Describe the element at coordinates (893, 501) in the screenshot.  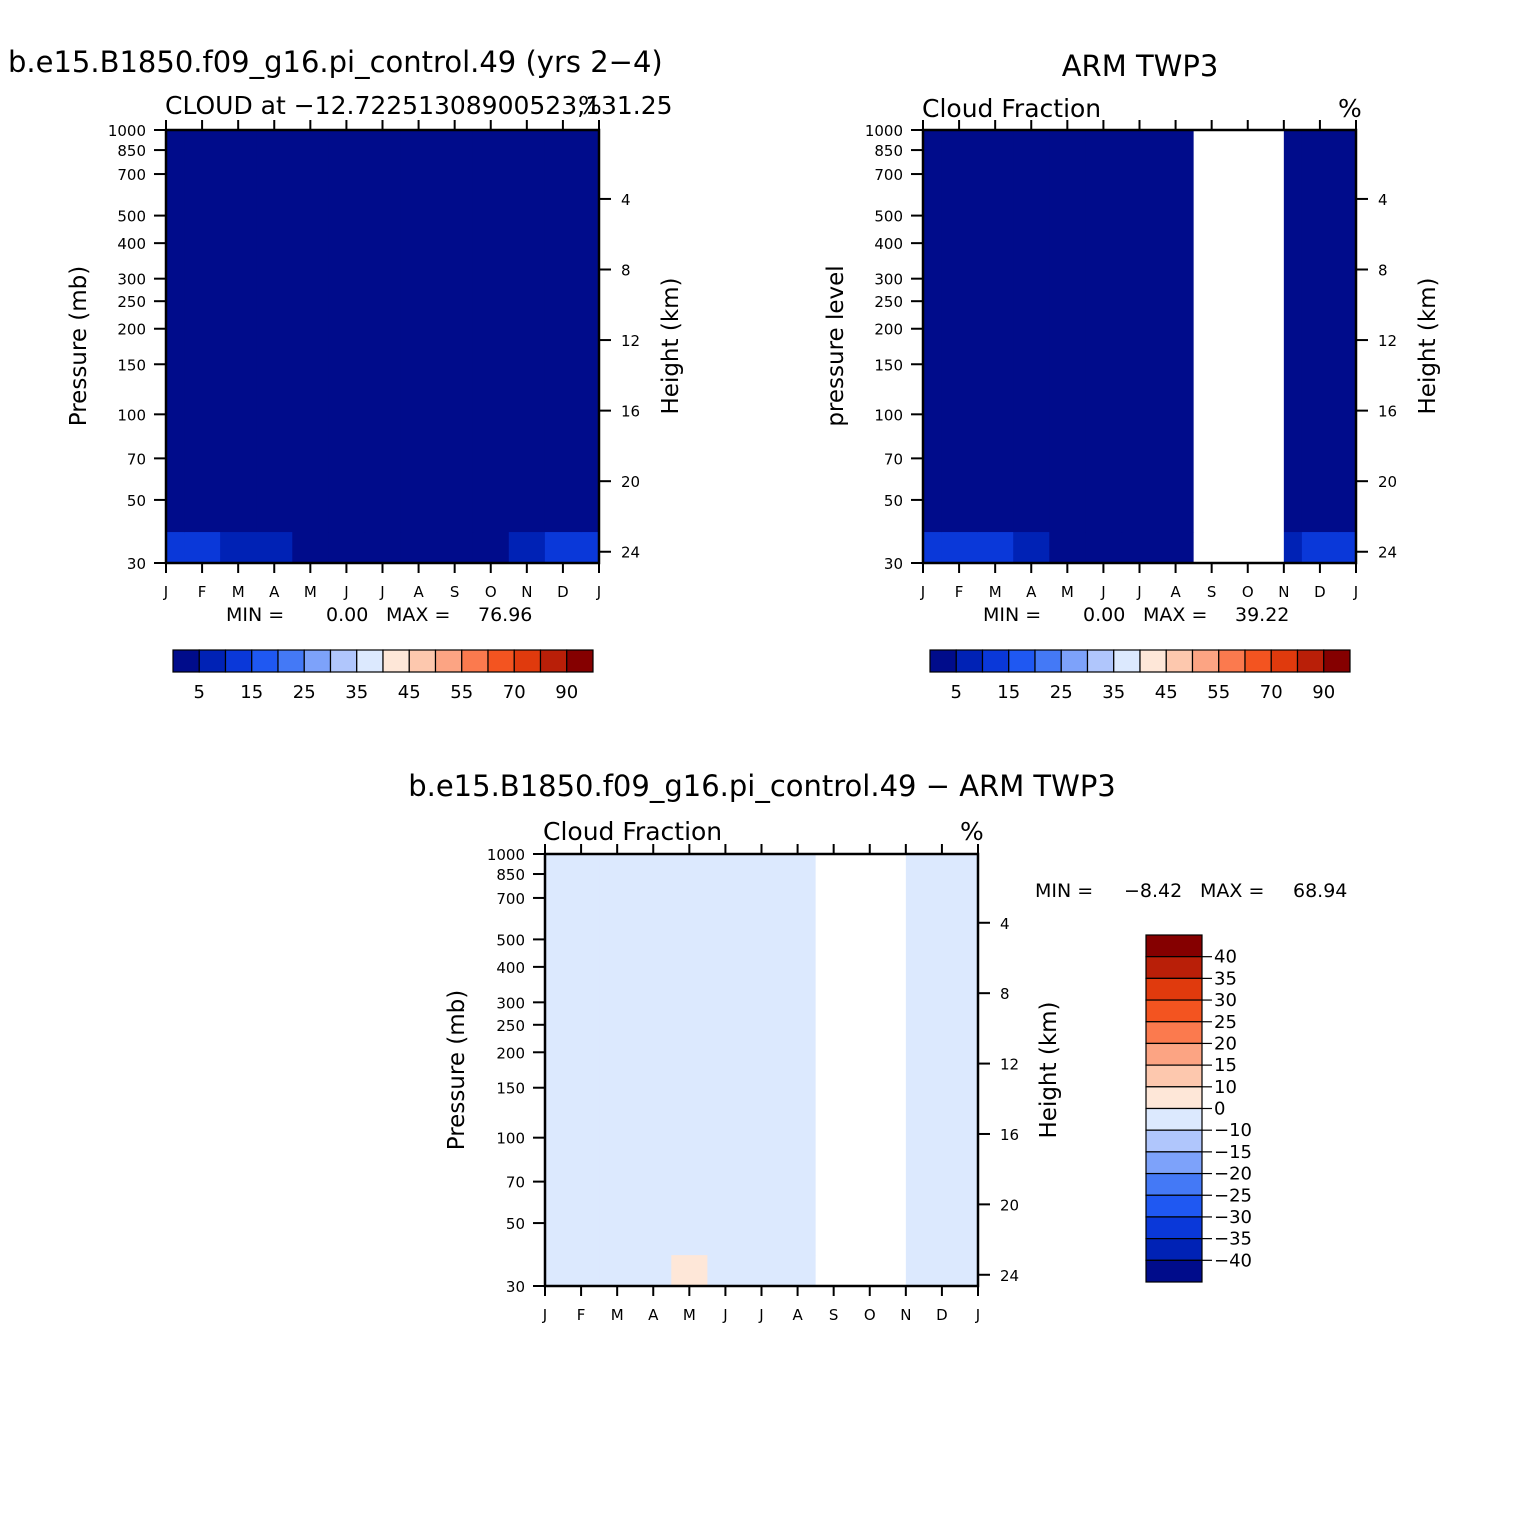
I see `y-tick-label: 50` at that location.